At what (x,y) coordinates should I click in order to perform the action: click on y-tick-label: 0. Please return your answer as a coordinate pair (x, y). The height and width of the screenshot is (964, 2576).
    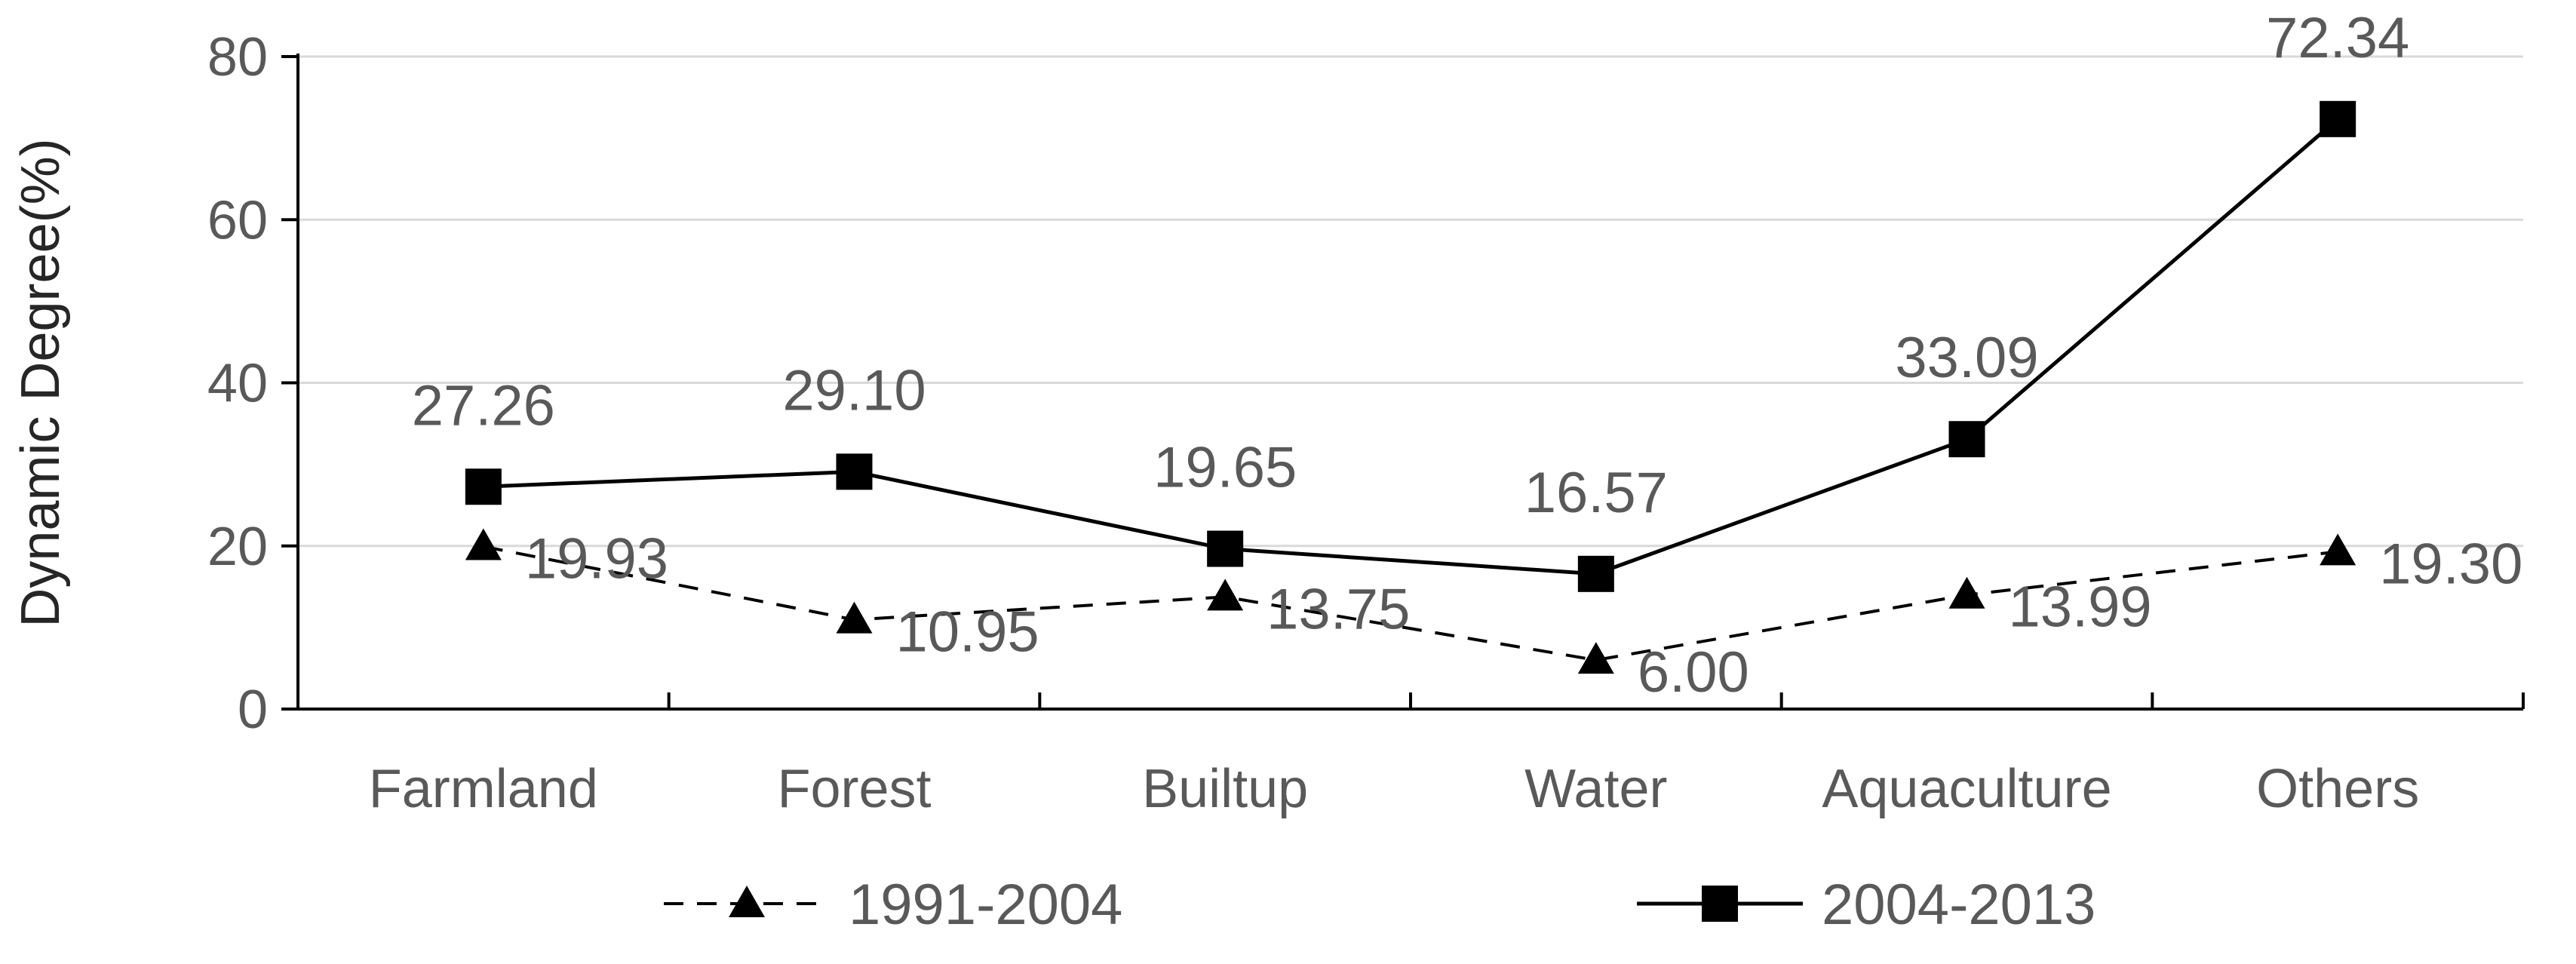
    Looking at the image, I should click on (253, 710).